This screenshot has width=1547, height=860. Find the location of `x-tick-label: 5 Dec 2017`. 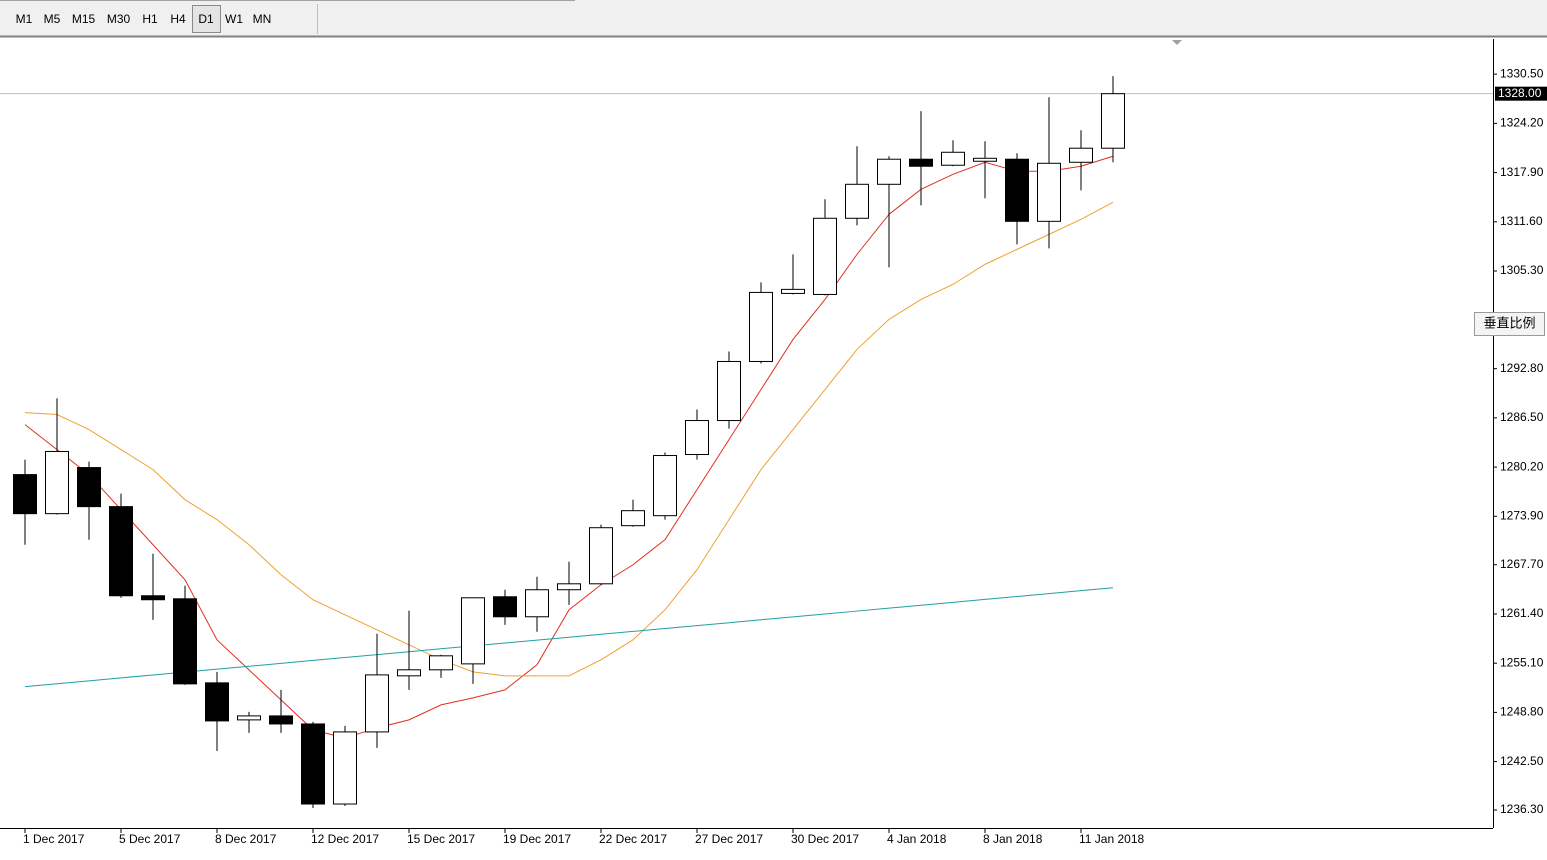

x-tick-label: 5 Dec 2017 is located at coordinates (150, 839).